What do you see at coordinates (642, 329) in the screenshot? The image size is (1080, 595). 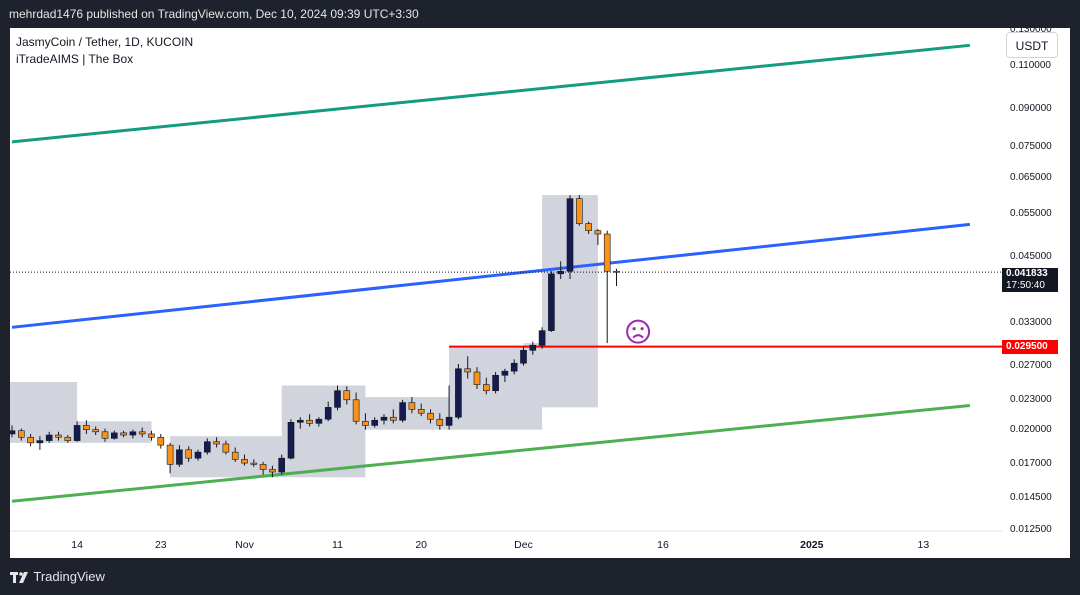 I see `frown-eye-right` at bounding box center [642, 329].